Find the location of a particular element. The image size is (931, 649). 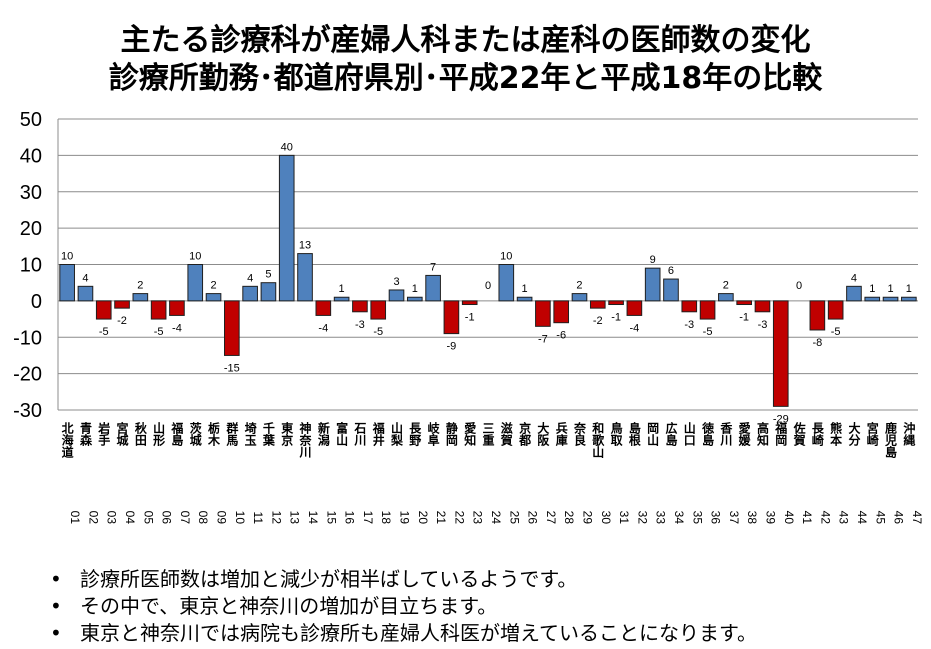

x-tick-label: 三重 24 is located at coordinates (492, 473).